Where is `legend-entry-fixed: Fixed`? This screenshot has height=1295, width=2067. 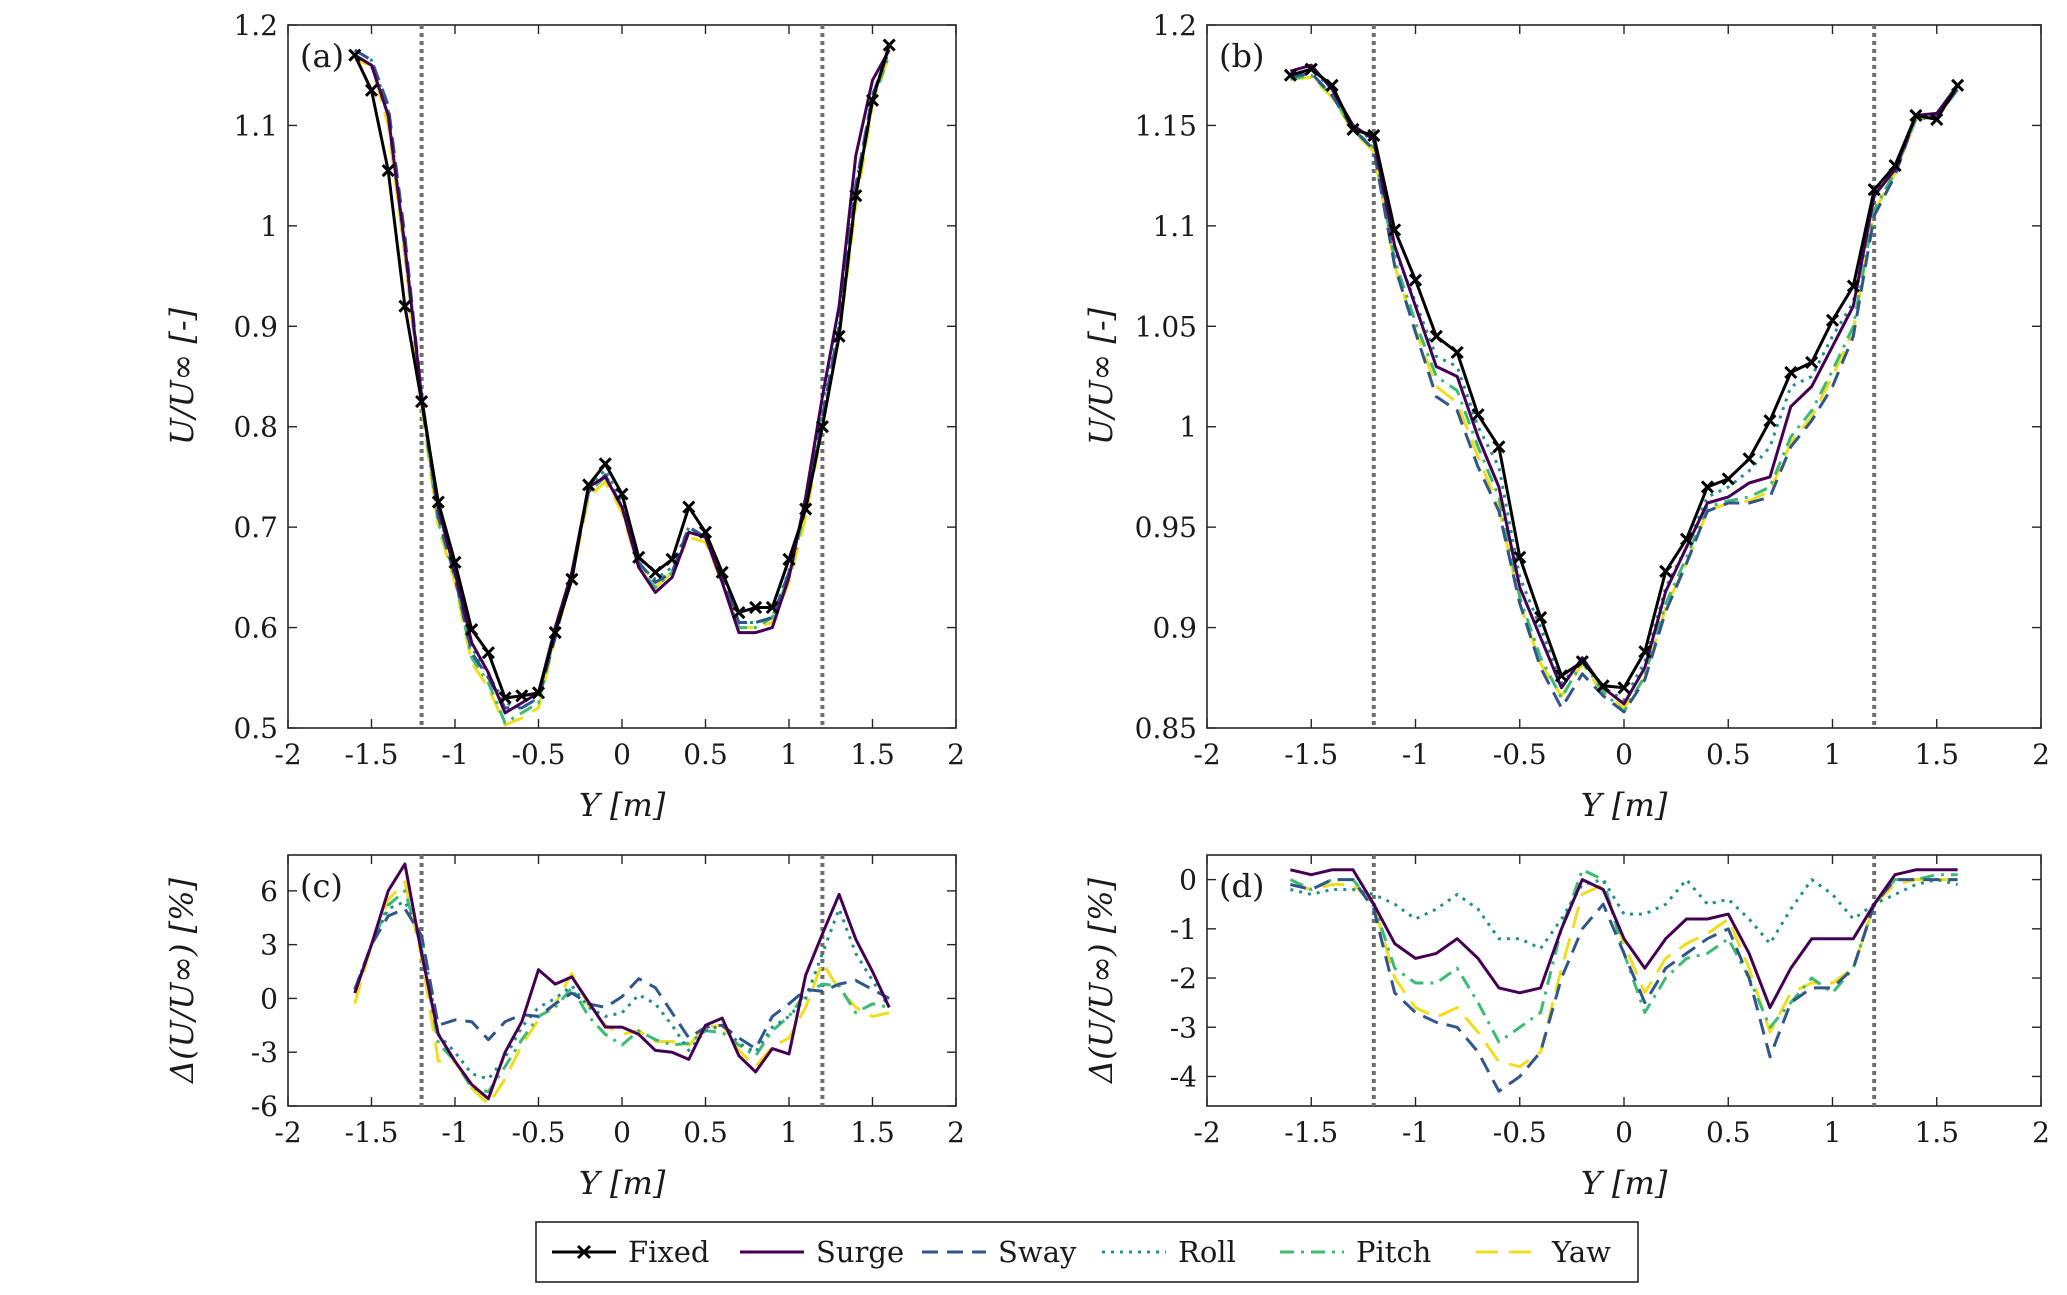
legend-entry-fixed: Fixed is located at coordinates (630, 1252).